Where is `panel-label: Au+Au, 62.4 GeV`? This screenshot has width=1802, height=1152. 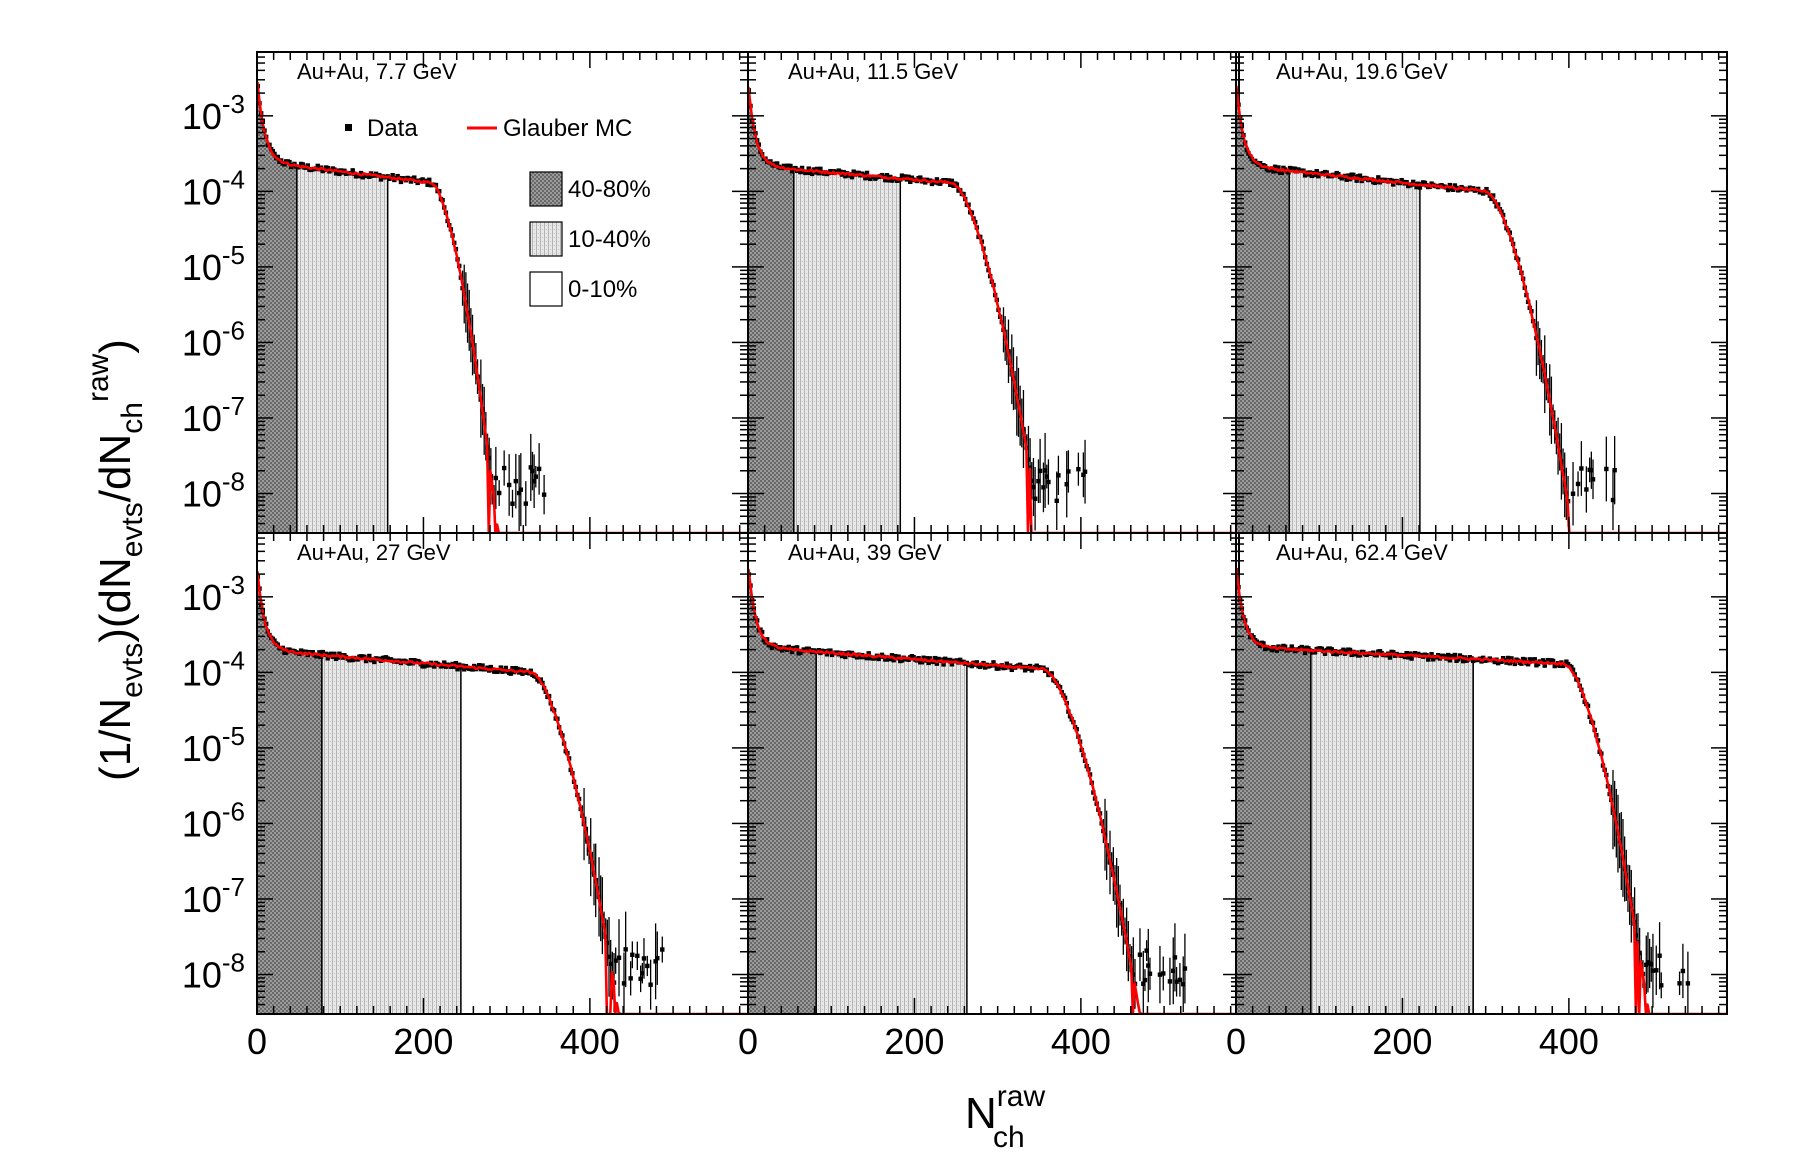 panel-label: Au+Au, 62.4 GeV is located at coordinates (1362, 552).